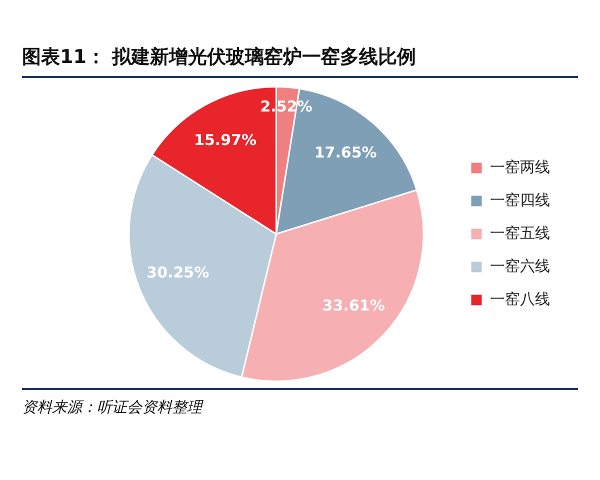  What do you see at coordinates (353, 305) in the screenshot?
I see `data-label: 33.61%` at bounding box center [353, 305].